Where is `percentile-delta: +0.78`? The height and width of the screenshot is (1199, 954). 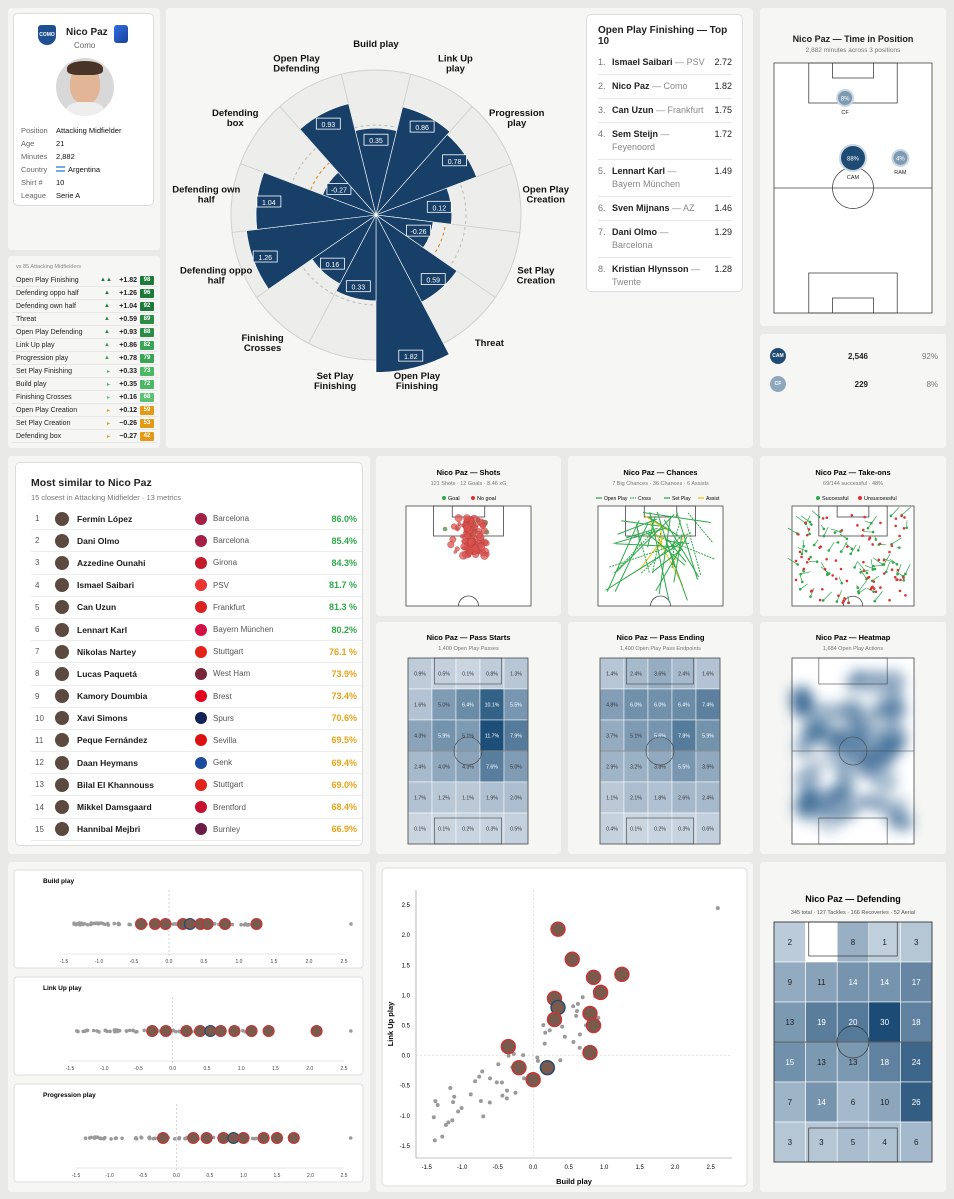
percentile-delta: +0.78 is located at coordinates (128, 358).